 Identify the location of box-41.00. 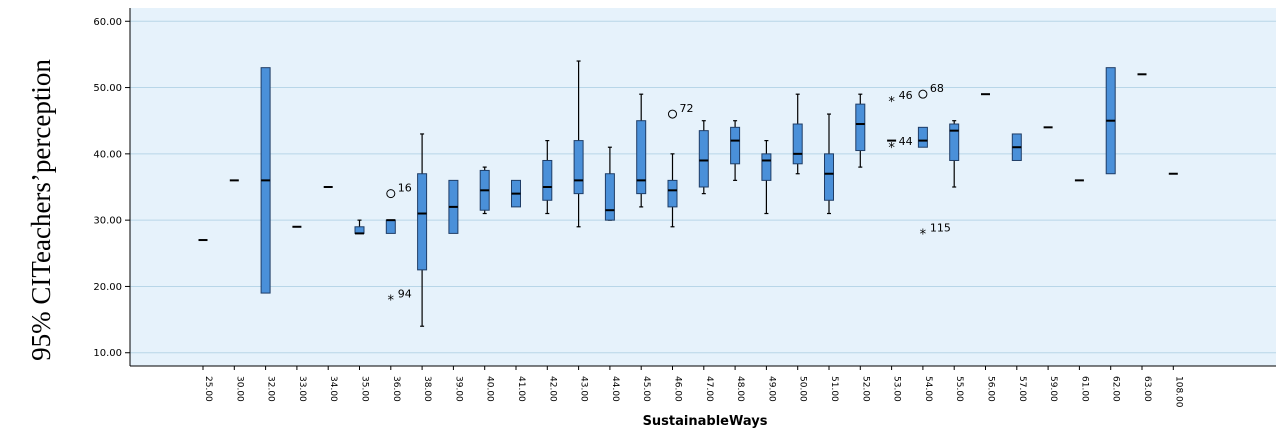
(516, 193).